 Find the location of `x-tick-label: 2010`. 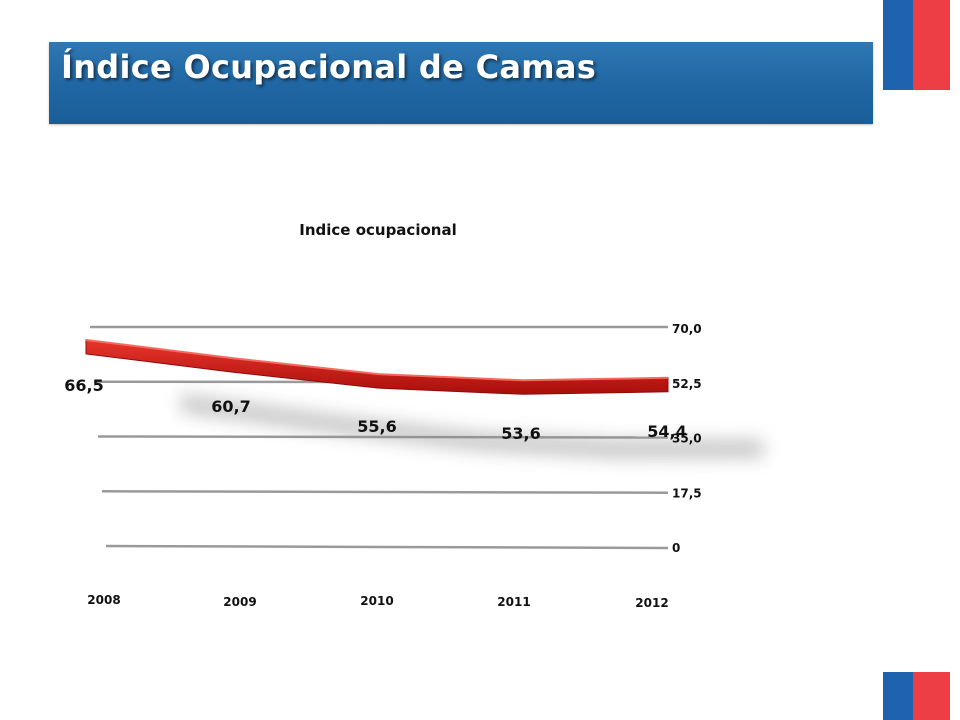

x-tick-label: 2010 is located at coordinates (376, 601).